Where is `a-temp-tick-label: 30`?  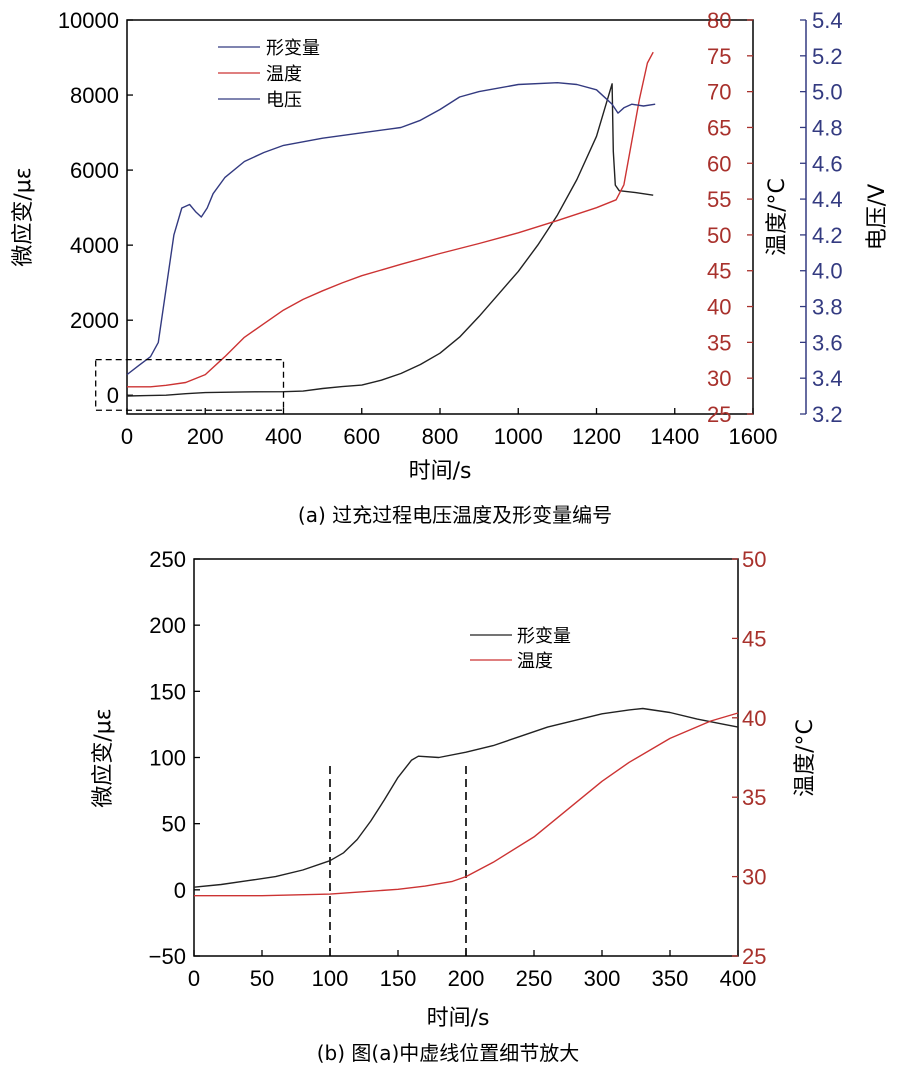
a-temp-tick-label: 30 is located at coordinates (719, 378).